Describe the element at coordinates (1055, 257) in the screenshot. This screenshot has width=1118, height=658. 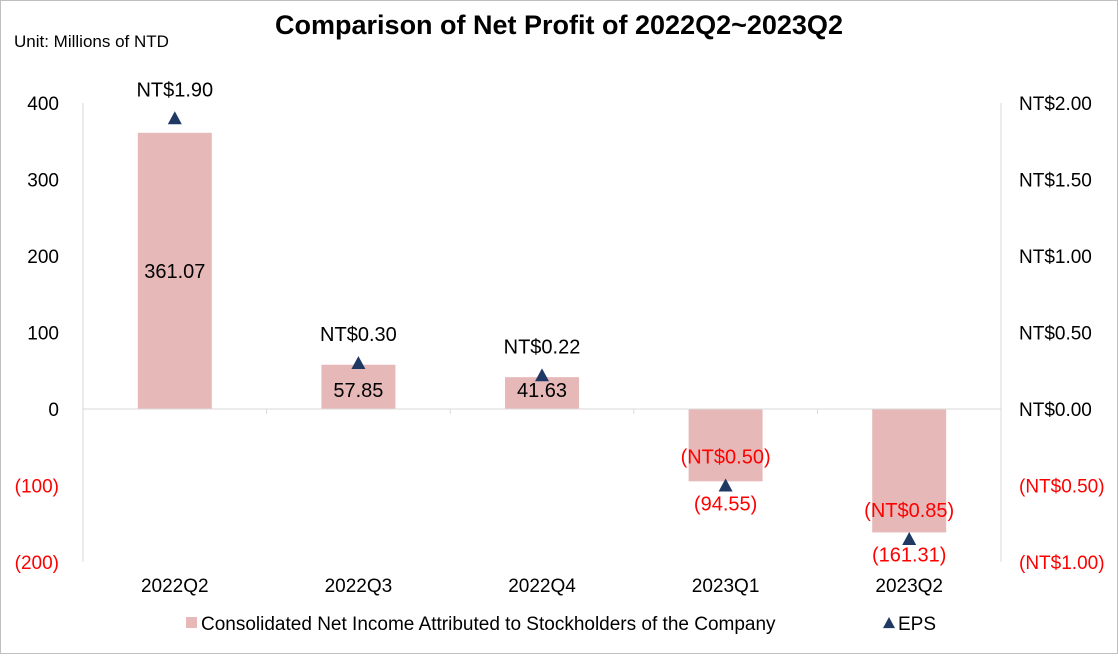
I see `right-tick-label: NT$1.00` at that location.